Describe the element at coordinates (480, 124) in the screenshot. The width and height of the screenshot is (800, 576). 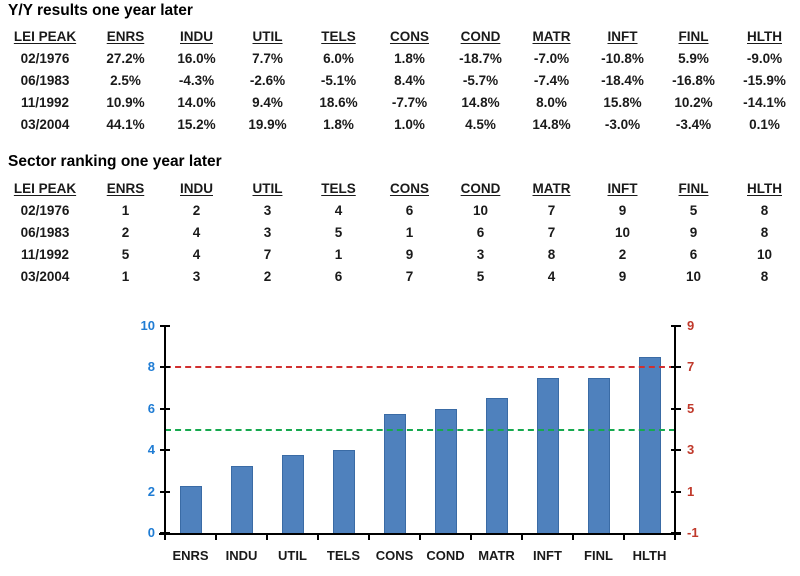
I see `cell: 4.5%` at that location.